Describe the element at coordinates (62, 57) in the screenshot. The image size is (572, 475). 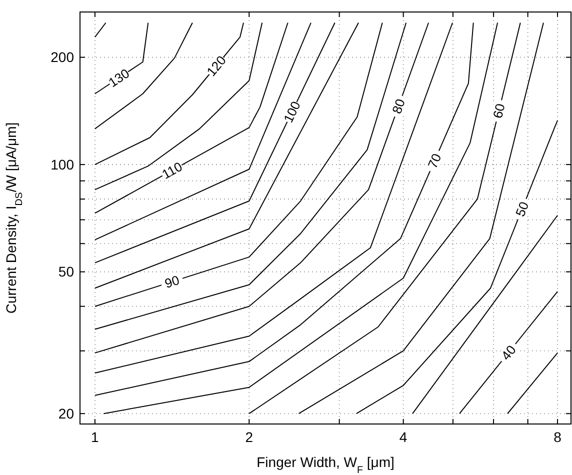
I see `y-tick-label: 200` at that location.